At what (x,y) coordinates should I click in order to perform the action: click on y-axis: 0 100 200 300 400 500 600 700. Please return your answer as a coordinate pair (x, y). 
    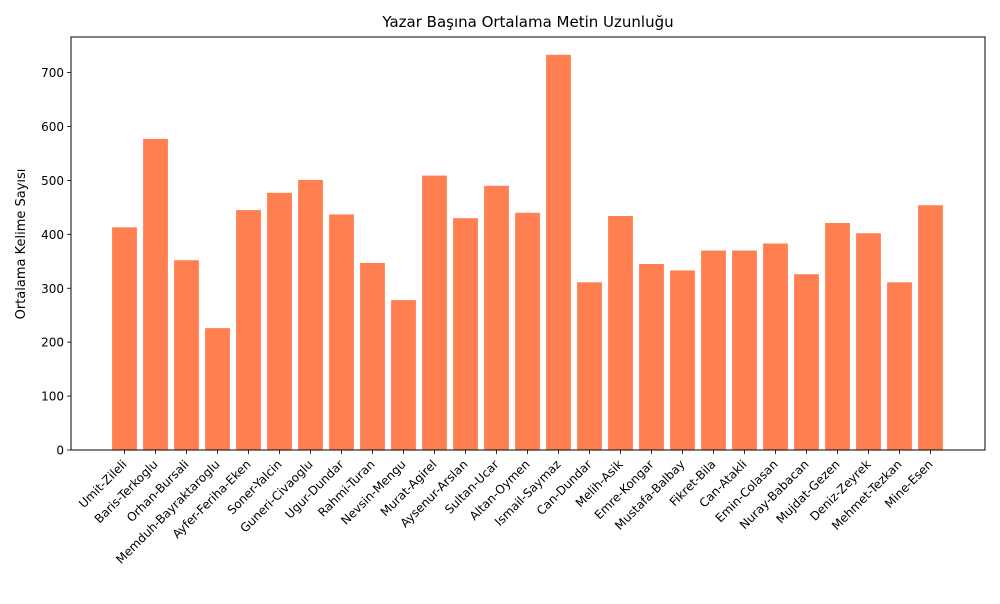
    Looking at the image, I should click on (56, 262).